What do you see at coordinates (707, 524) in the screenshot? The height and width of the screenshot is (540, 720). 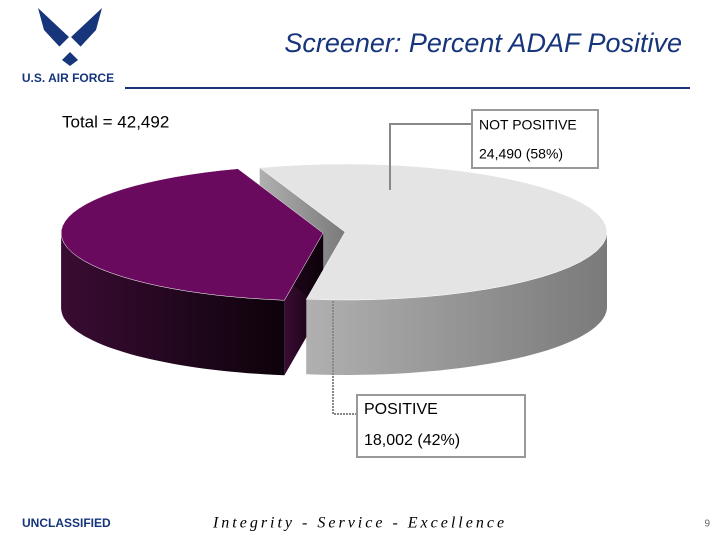 I see `page-number: 9` at bounding box center [707, 524].